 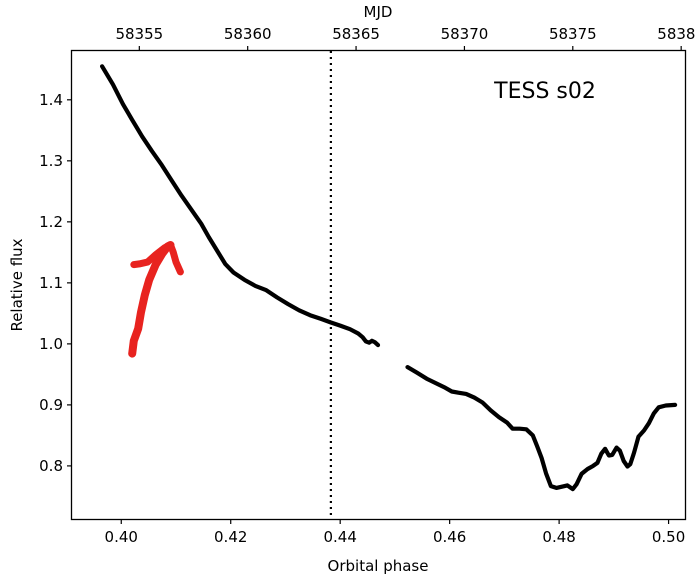 What do you see at coordinates (449, 537) in the screenshot?
I see `x-tick-label: 0.46` at bounding box center [449, 537].